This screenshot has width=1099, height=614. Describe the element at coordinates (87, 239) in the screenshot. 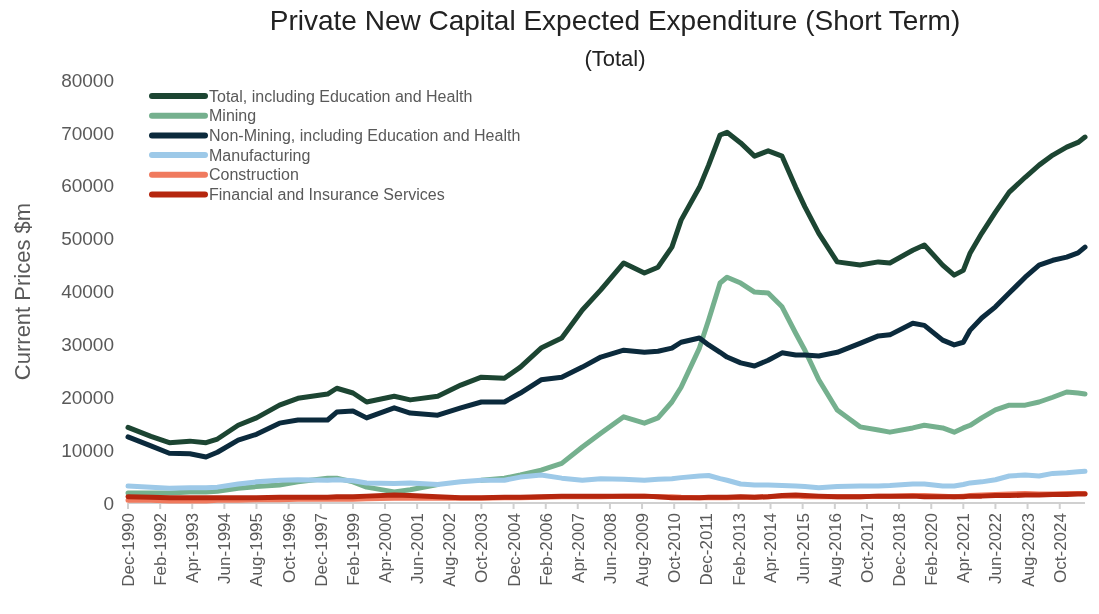

I see `y-tick-label: 50000` at that location.